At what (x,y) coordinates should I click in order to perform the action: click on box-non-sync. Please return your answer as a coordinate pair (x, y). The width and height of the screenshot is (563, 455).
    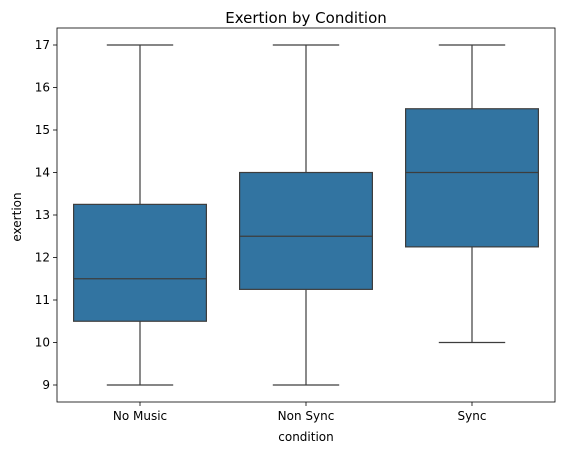
    Looking at the image, I should click on (306, 230).